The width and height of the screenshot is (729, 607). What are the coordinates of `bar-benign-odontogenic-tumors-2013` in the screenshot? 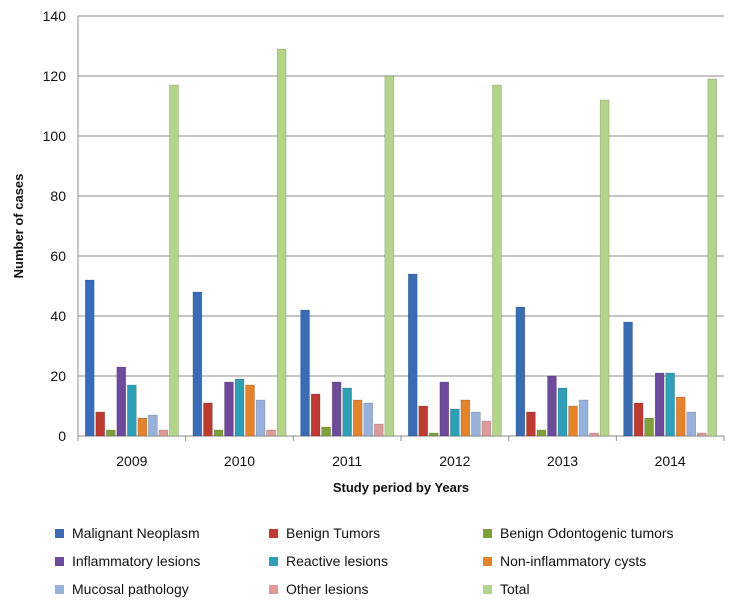 It's located at (541, 433).